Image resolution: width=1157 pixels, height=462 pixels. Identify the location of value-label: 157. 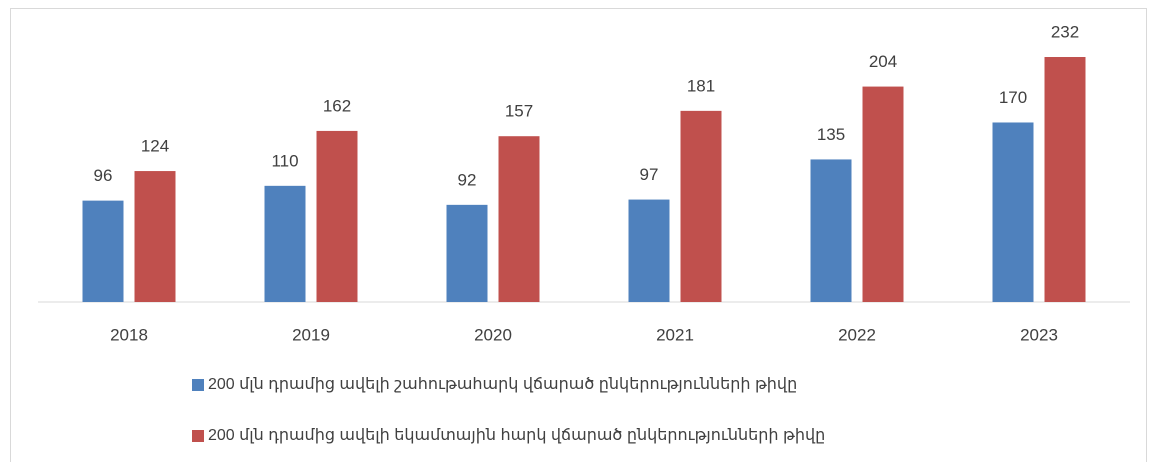
(519, 111).